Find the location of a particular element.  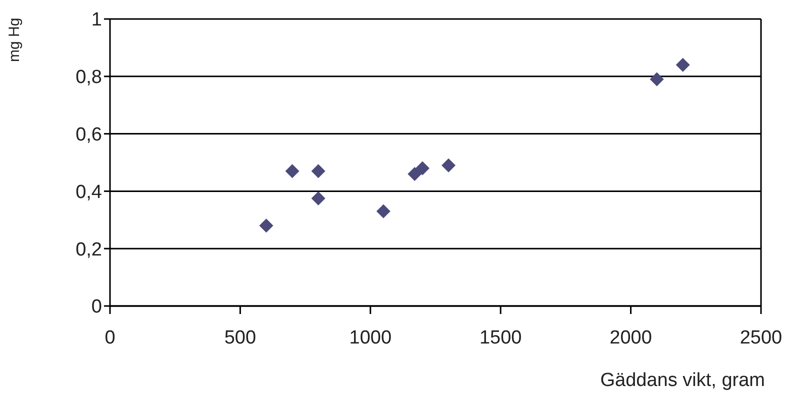

y-tick-label: 0 is located at coordinates (96, 307).